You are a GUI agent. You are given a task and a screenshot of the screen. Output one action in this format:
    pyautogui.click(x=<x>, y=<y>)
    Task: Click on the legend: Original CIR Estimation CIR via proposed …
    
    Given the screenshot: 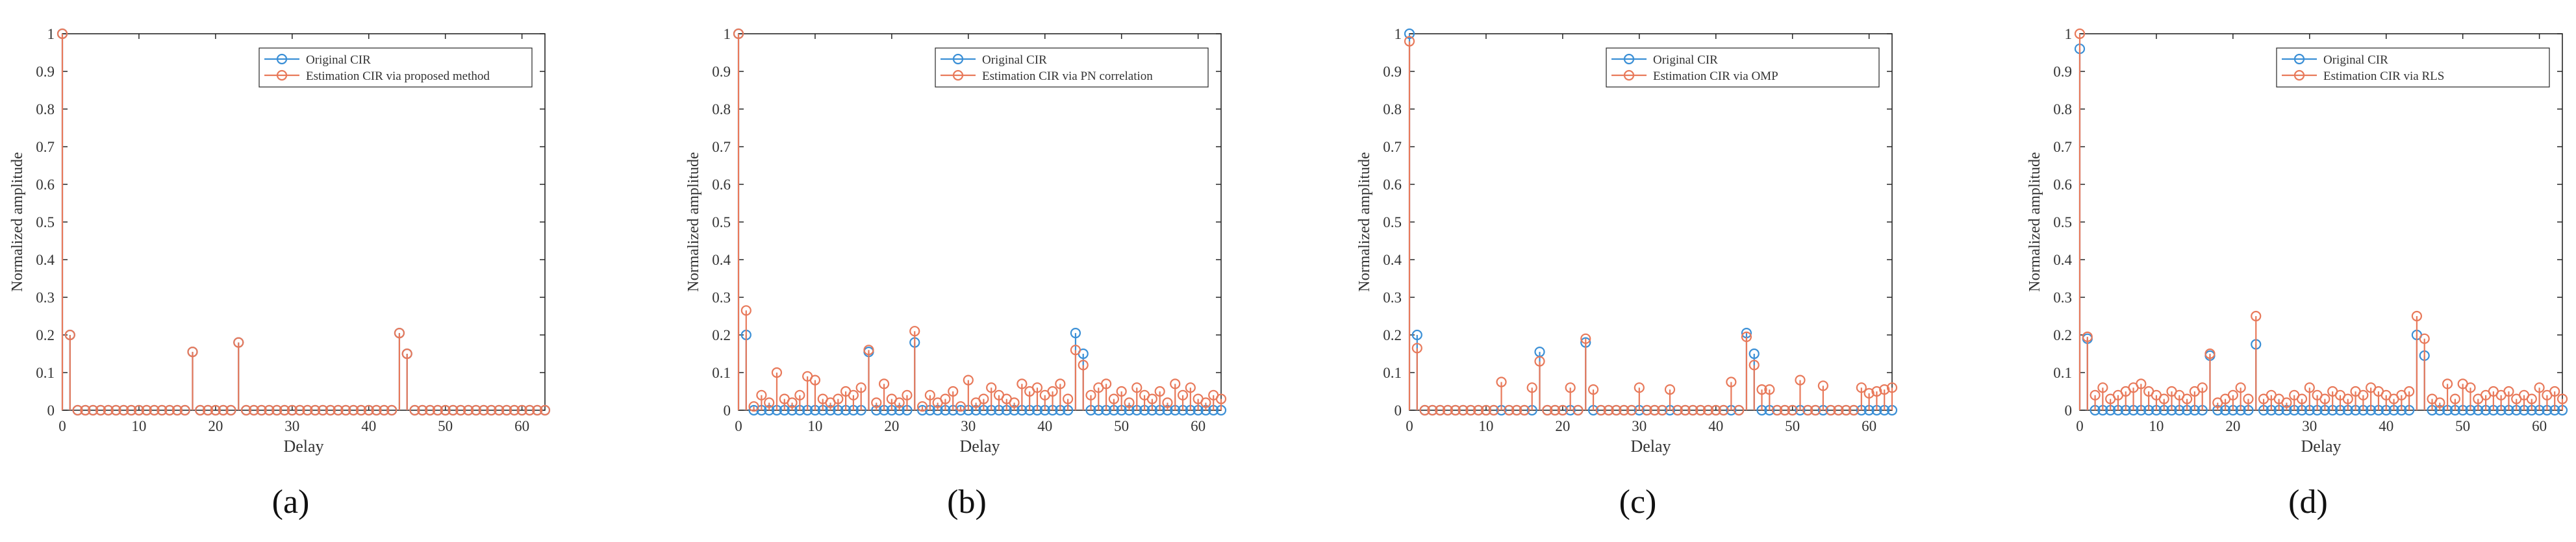 What is the action you would take?
    pyautogui.click(x=396, y=67)
    